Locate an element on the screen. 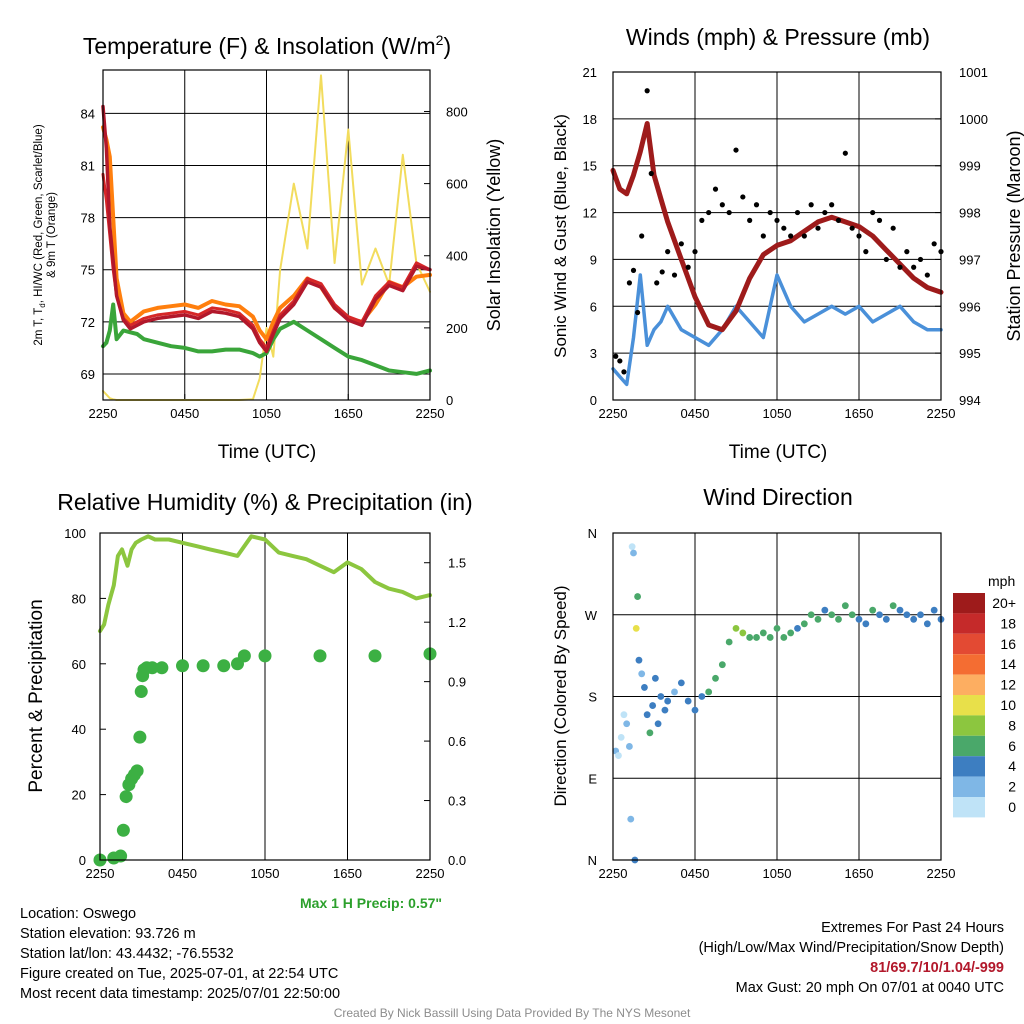 The height and width of the screenshot is (1024, 1024). station-latlon: Station lat/lon: 43.4432; -76.5532 is located at coordinates (127, 954).